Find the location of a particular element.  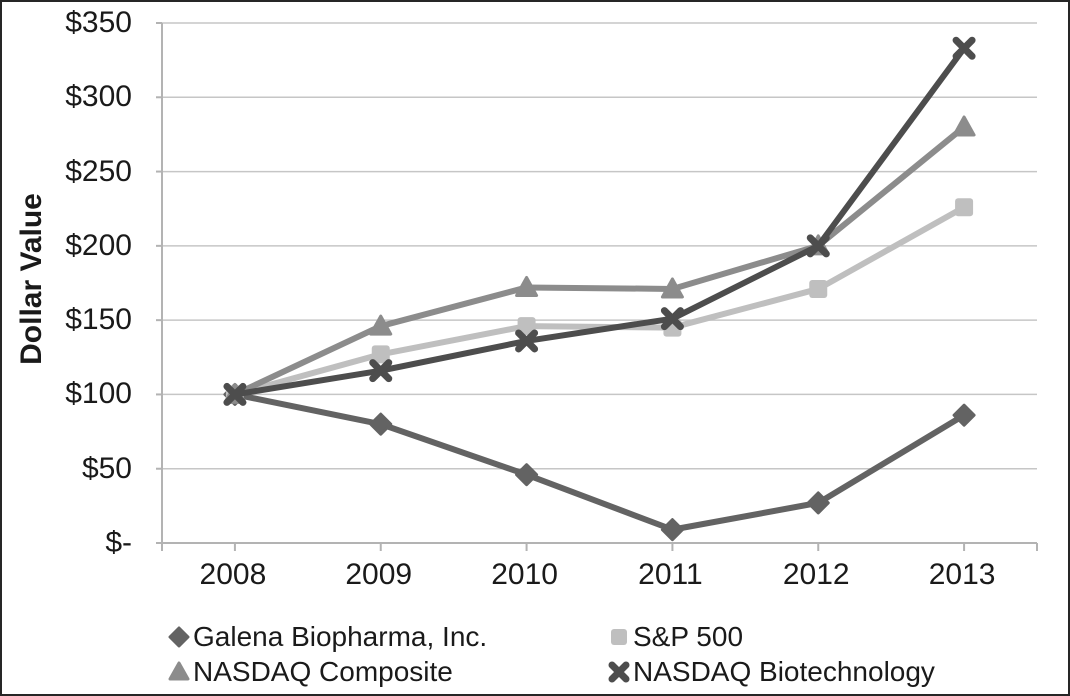

series-marker-galena-biopharma-inc-2010 is located at coordinates (527, 475).